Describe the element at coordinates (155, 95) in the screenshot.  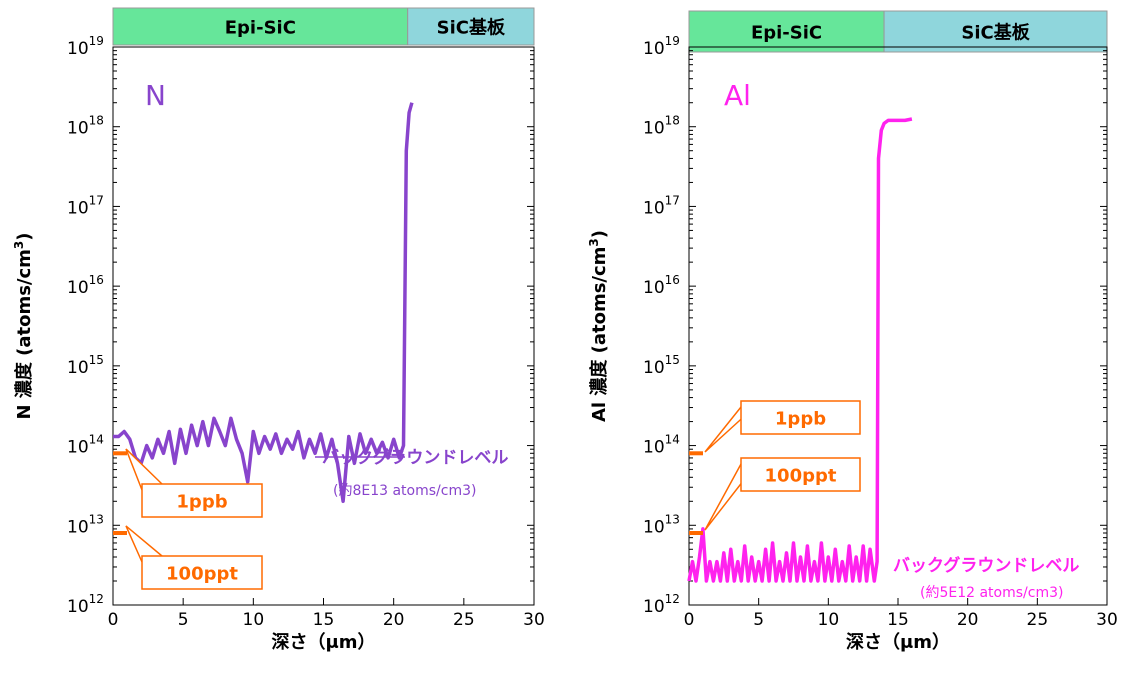
I see `element-label: N` at that location.